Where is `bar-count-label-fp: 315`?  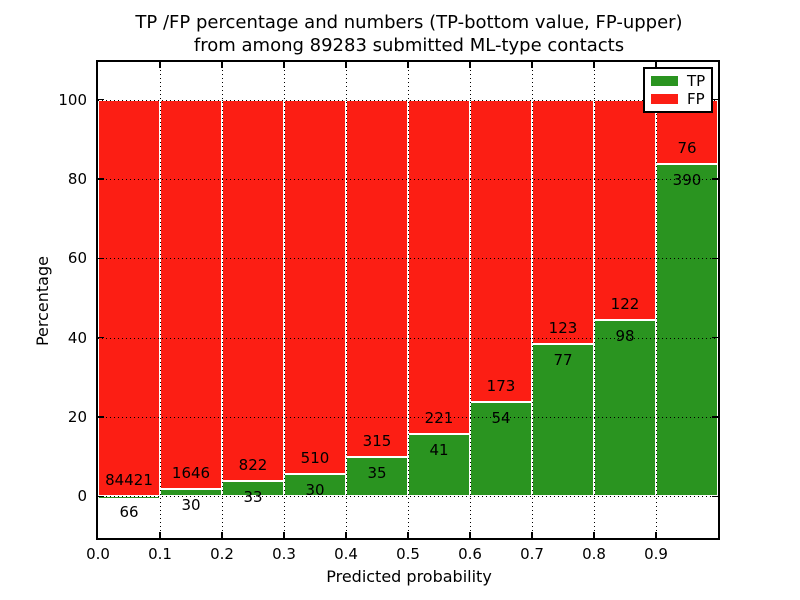 bar-count-label-fp: 315 is located at coordinates (377, 440).